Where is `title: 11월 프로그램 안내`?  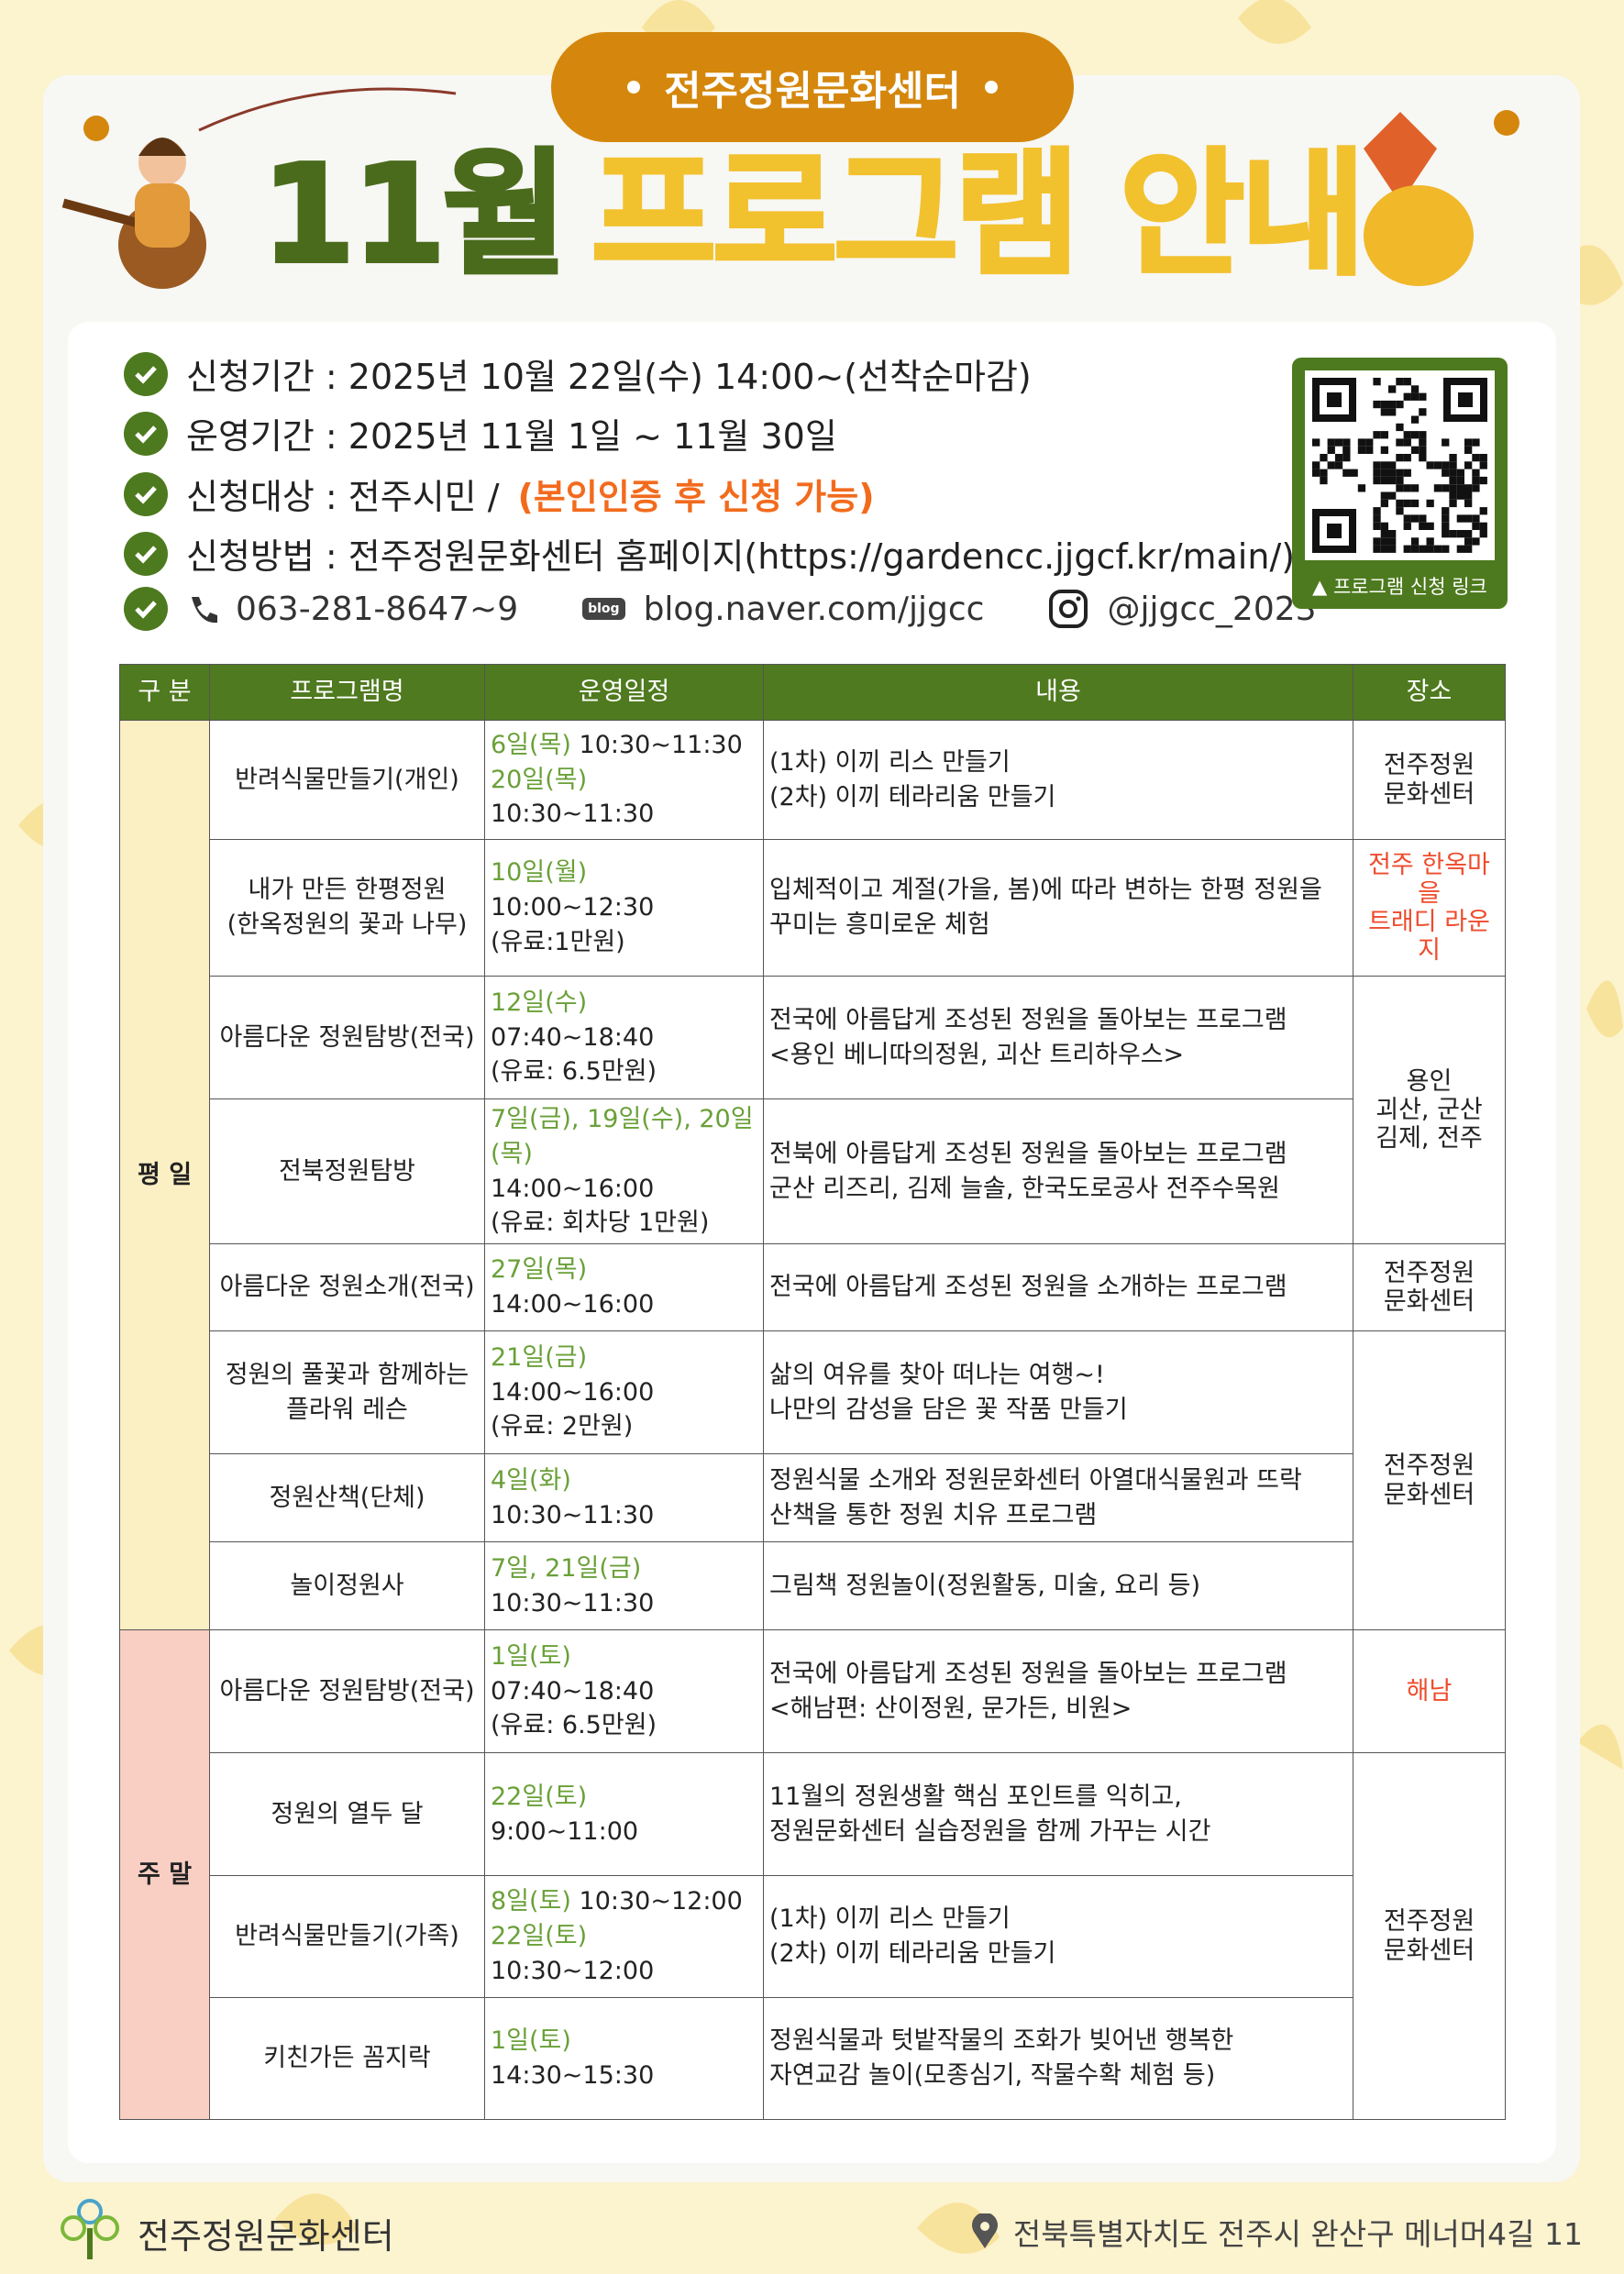 title: 11월 프로그램 안내 is located at coordinates (811, 215).